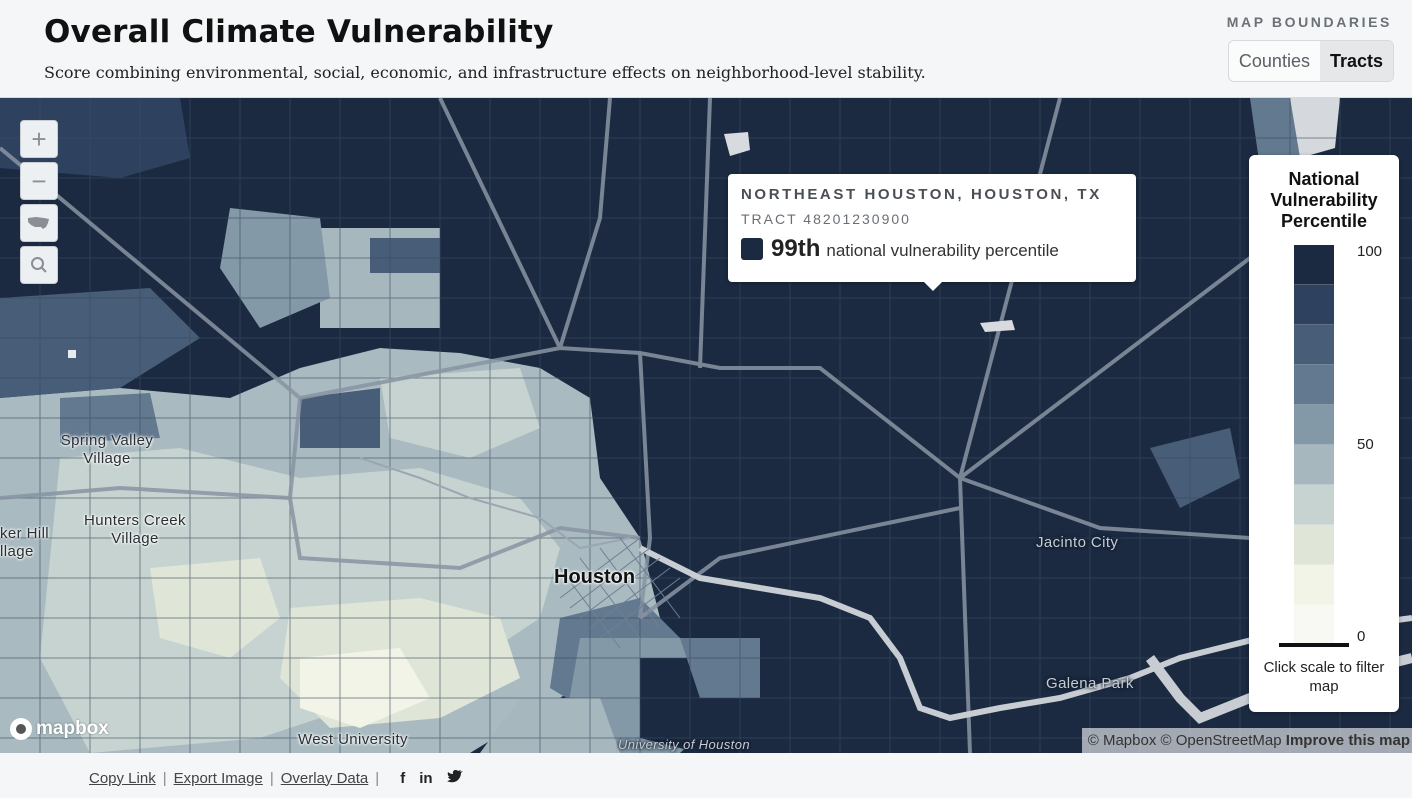 The height and width of the screenshot is (798, 1412). Describe the element at coordinates (942, 250) in the screenshot. I see `tooltip-description: national vulnerability percentile` at that location.